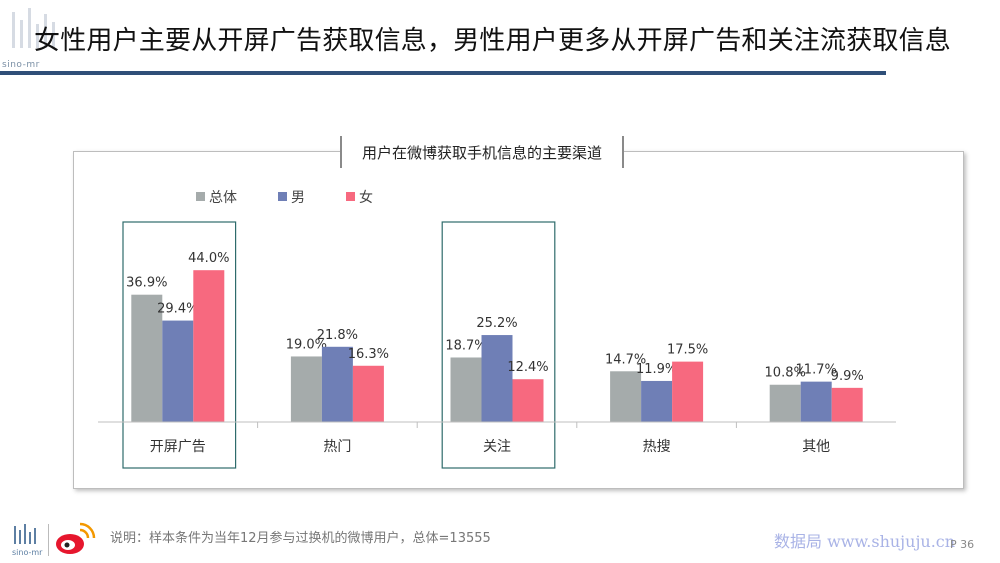 The image size is (1000, 563). I want to click on x-tick-label-category-3: 热搜, so click(657, 447).